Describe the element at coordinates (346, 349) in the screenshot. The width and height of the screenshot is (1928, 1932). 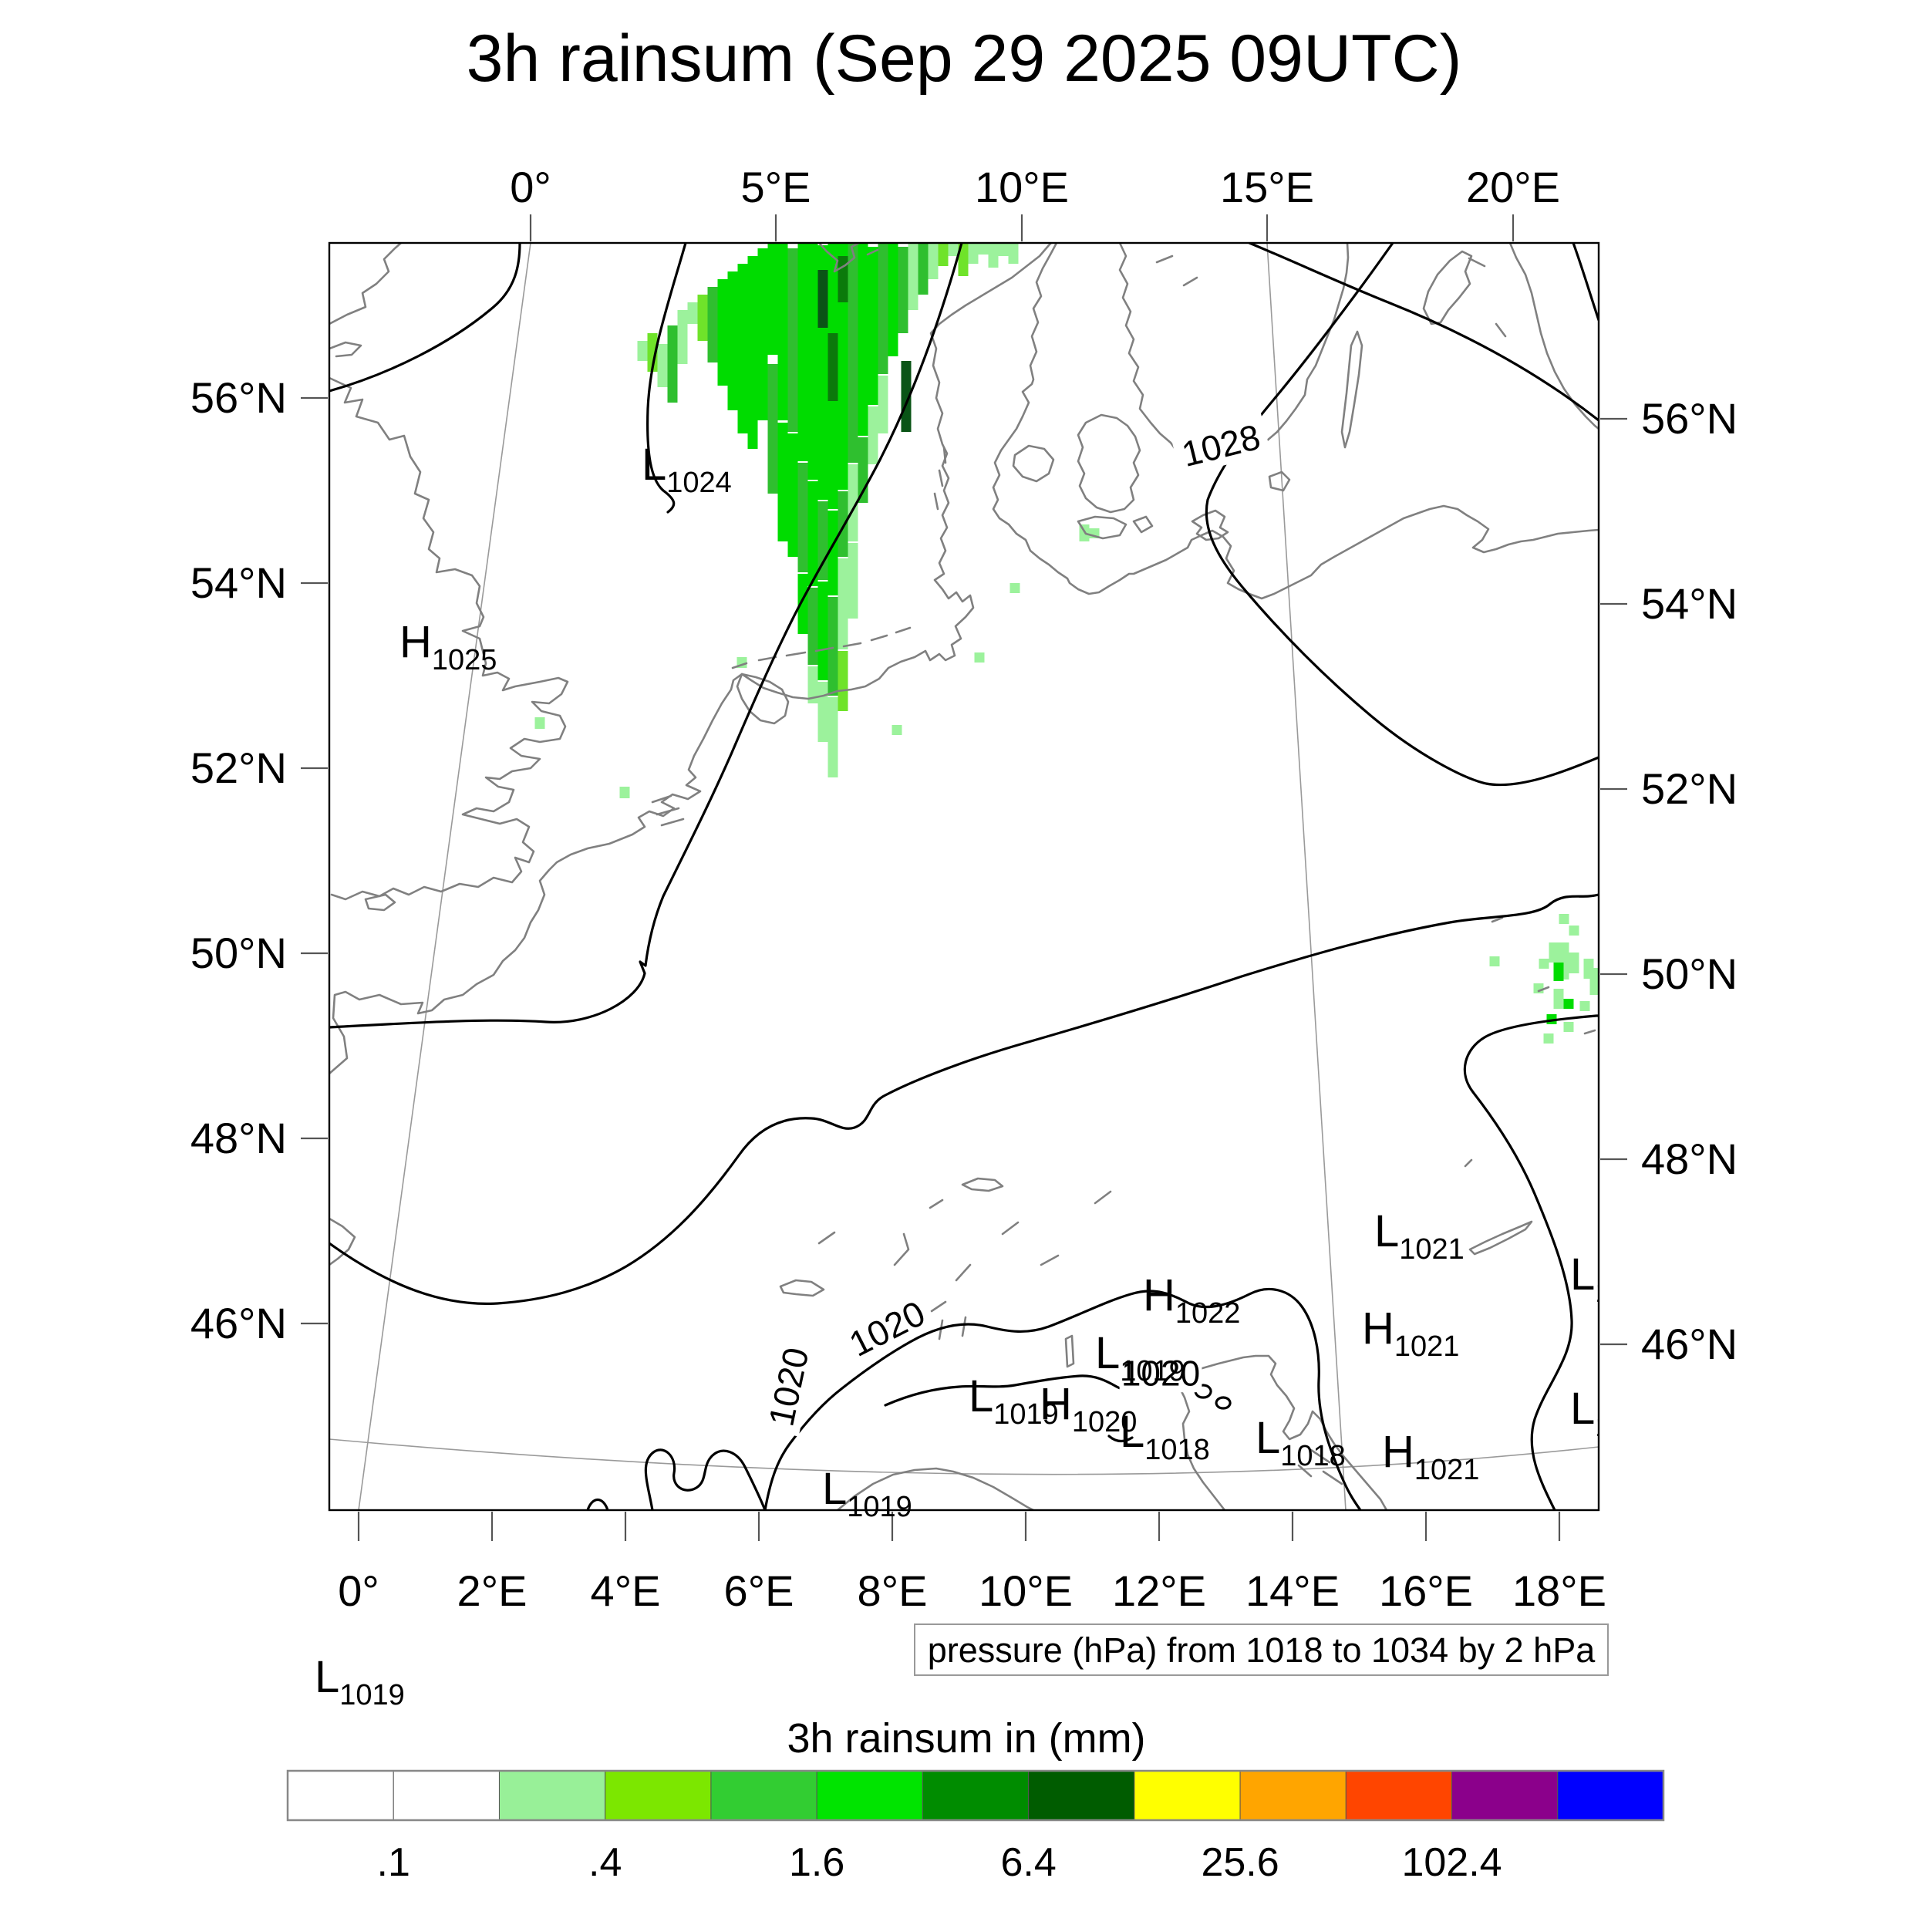
I see `coastline-firth` at that location.